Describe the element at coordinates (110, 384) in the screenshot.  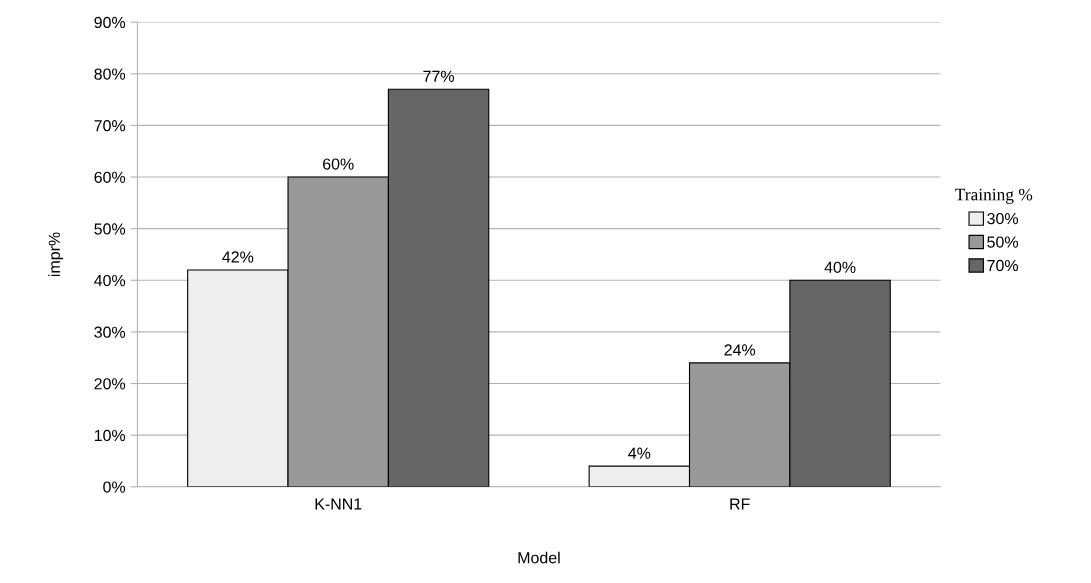
I see `y-tick-label: 20%` at that location.